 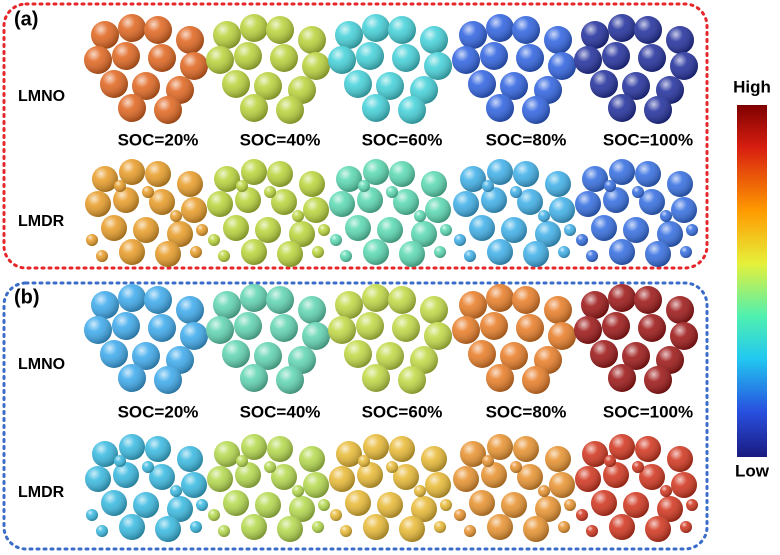 What do you see at coordinates (41, 492) in the screenshot?
I see `row-label: LMDR` at bounding box center [41, 492].